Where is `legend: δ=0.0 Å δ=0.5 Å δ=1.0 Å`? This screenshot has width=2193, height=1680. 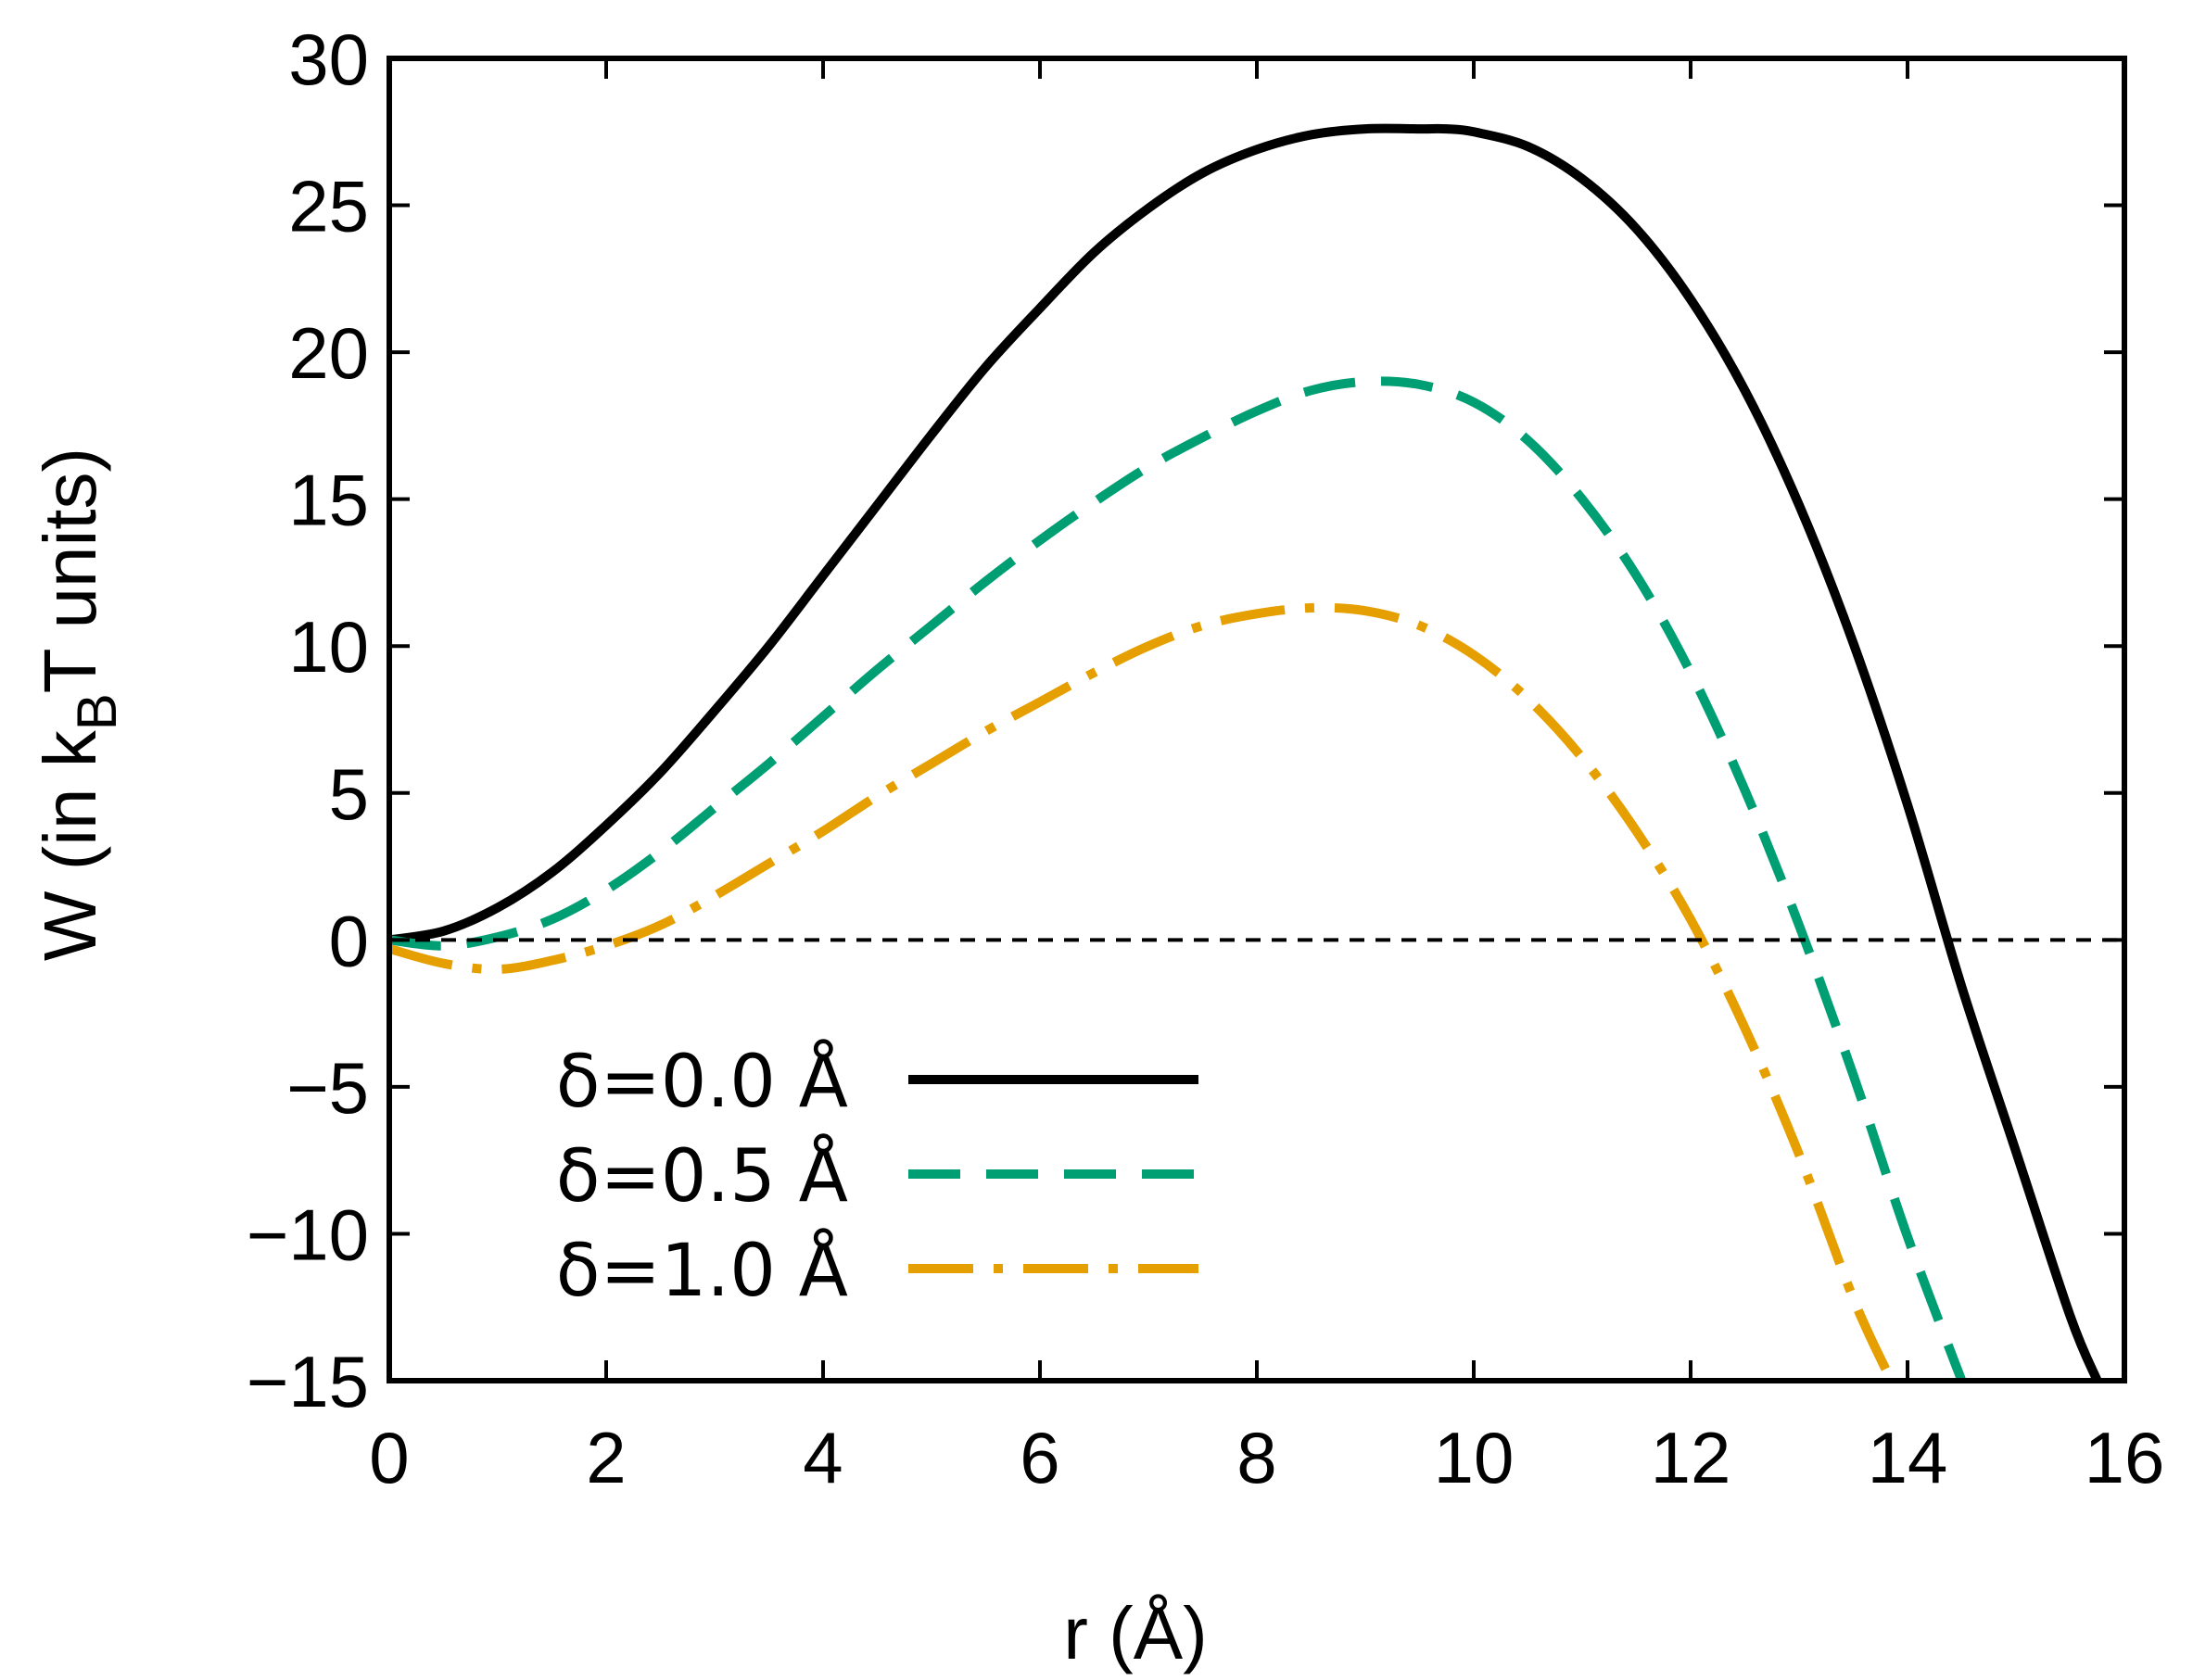
legend: δ=0.0 Å δ=0.5 Å δ=1.0 Å is located at coordinates (877, 1176).